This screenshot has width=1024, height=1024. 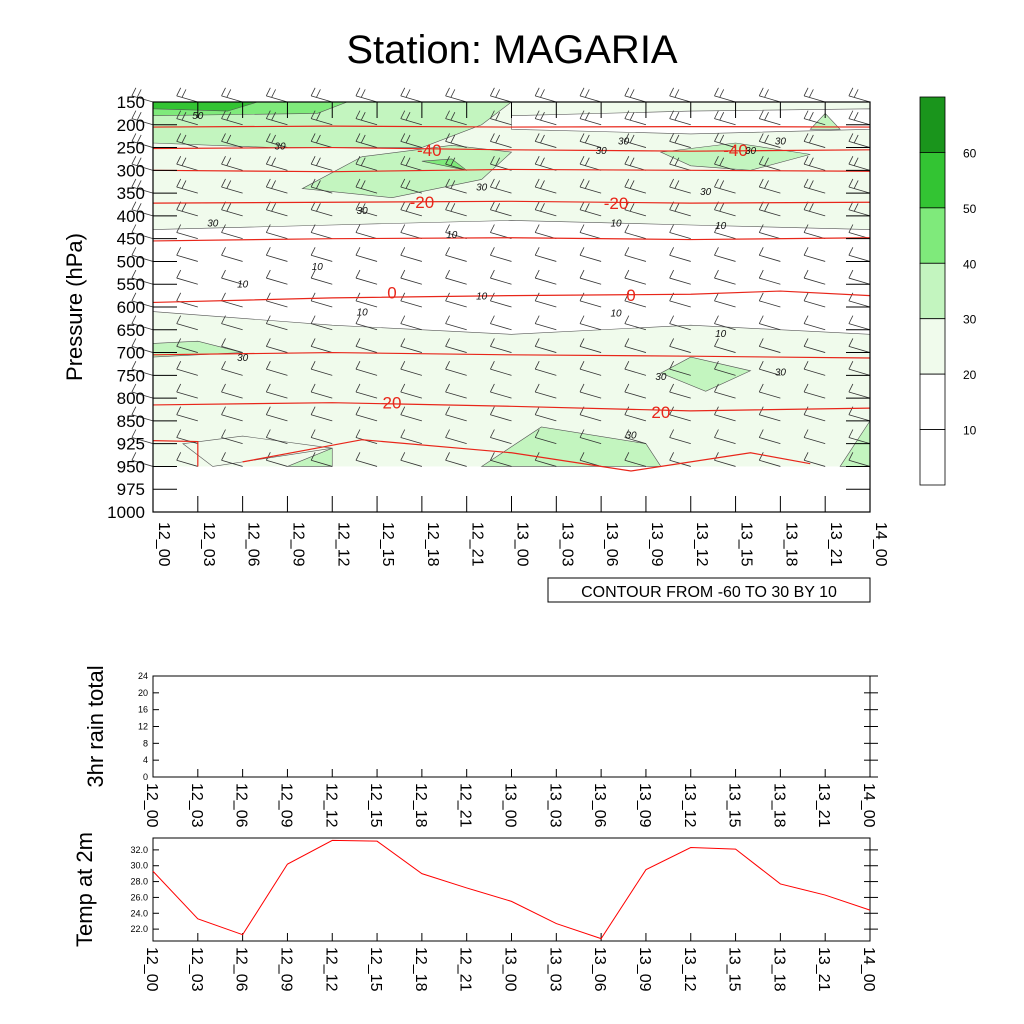 What do you see at coordinates (689, 805) in the screenshot?
I see `x-tick-label: 13_12` at bounding box center [689, 805].